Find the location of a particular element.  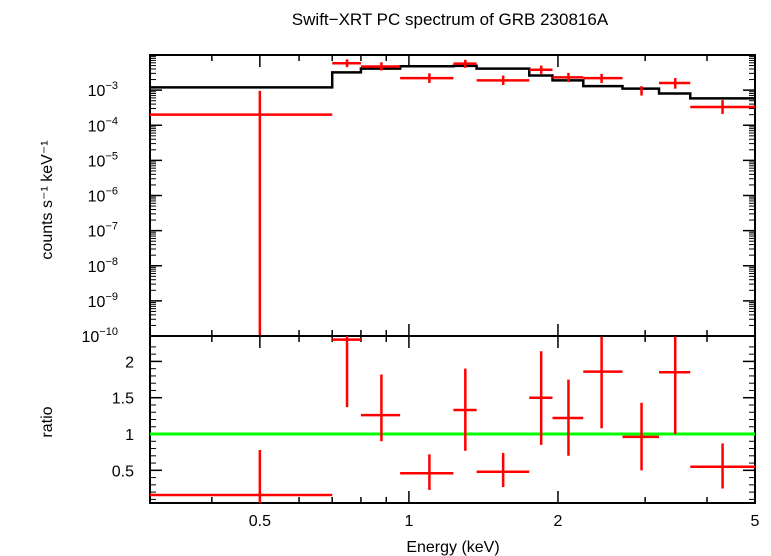

bottom-y-tick-label: 1 is located at coordinates (129, 435).